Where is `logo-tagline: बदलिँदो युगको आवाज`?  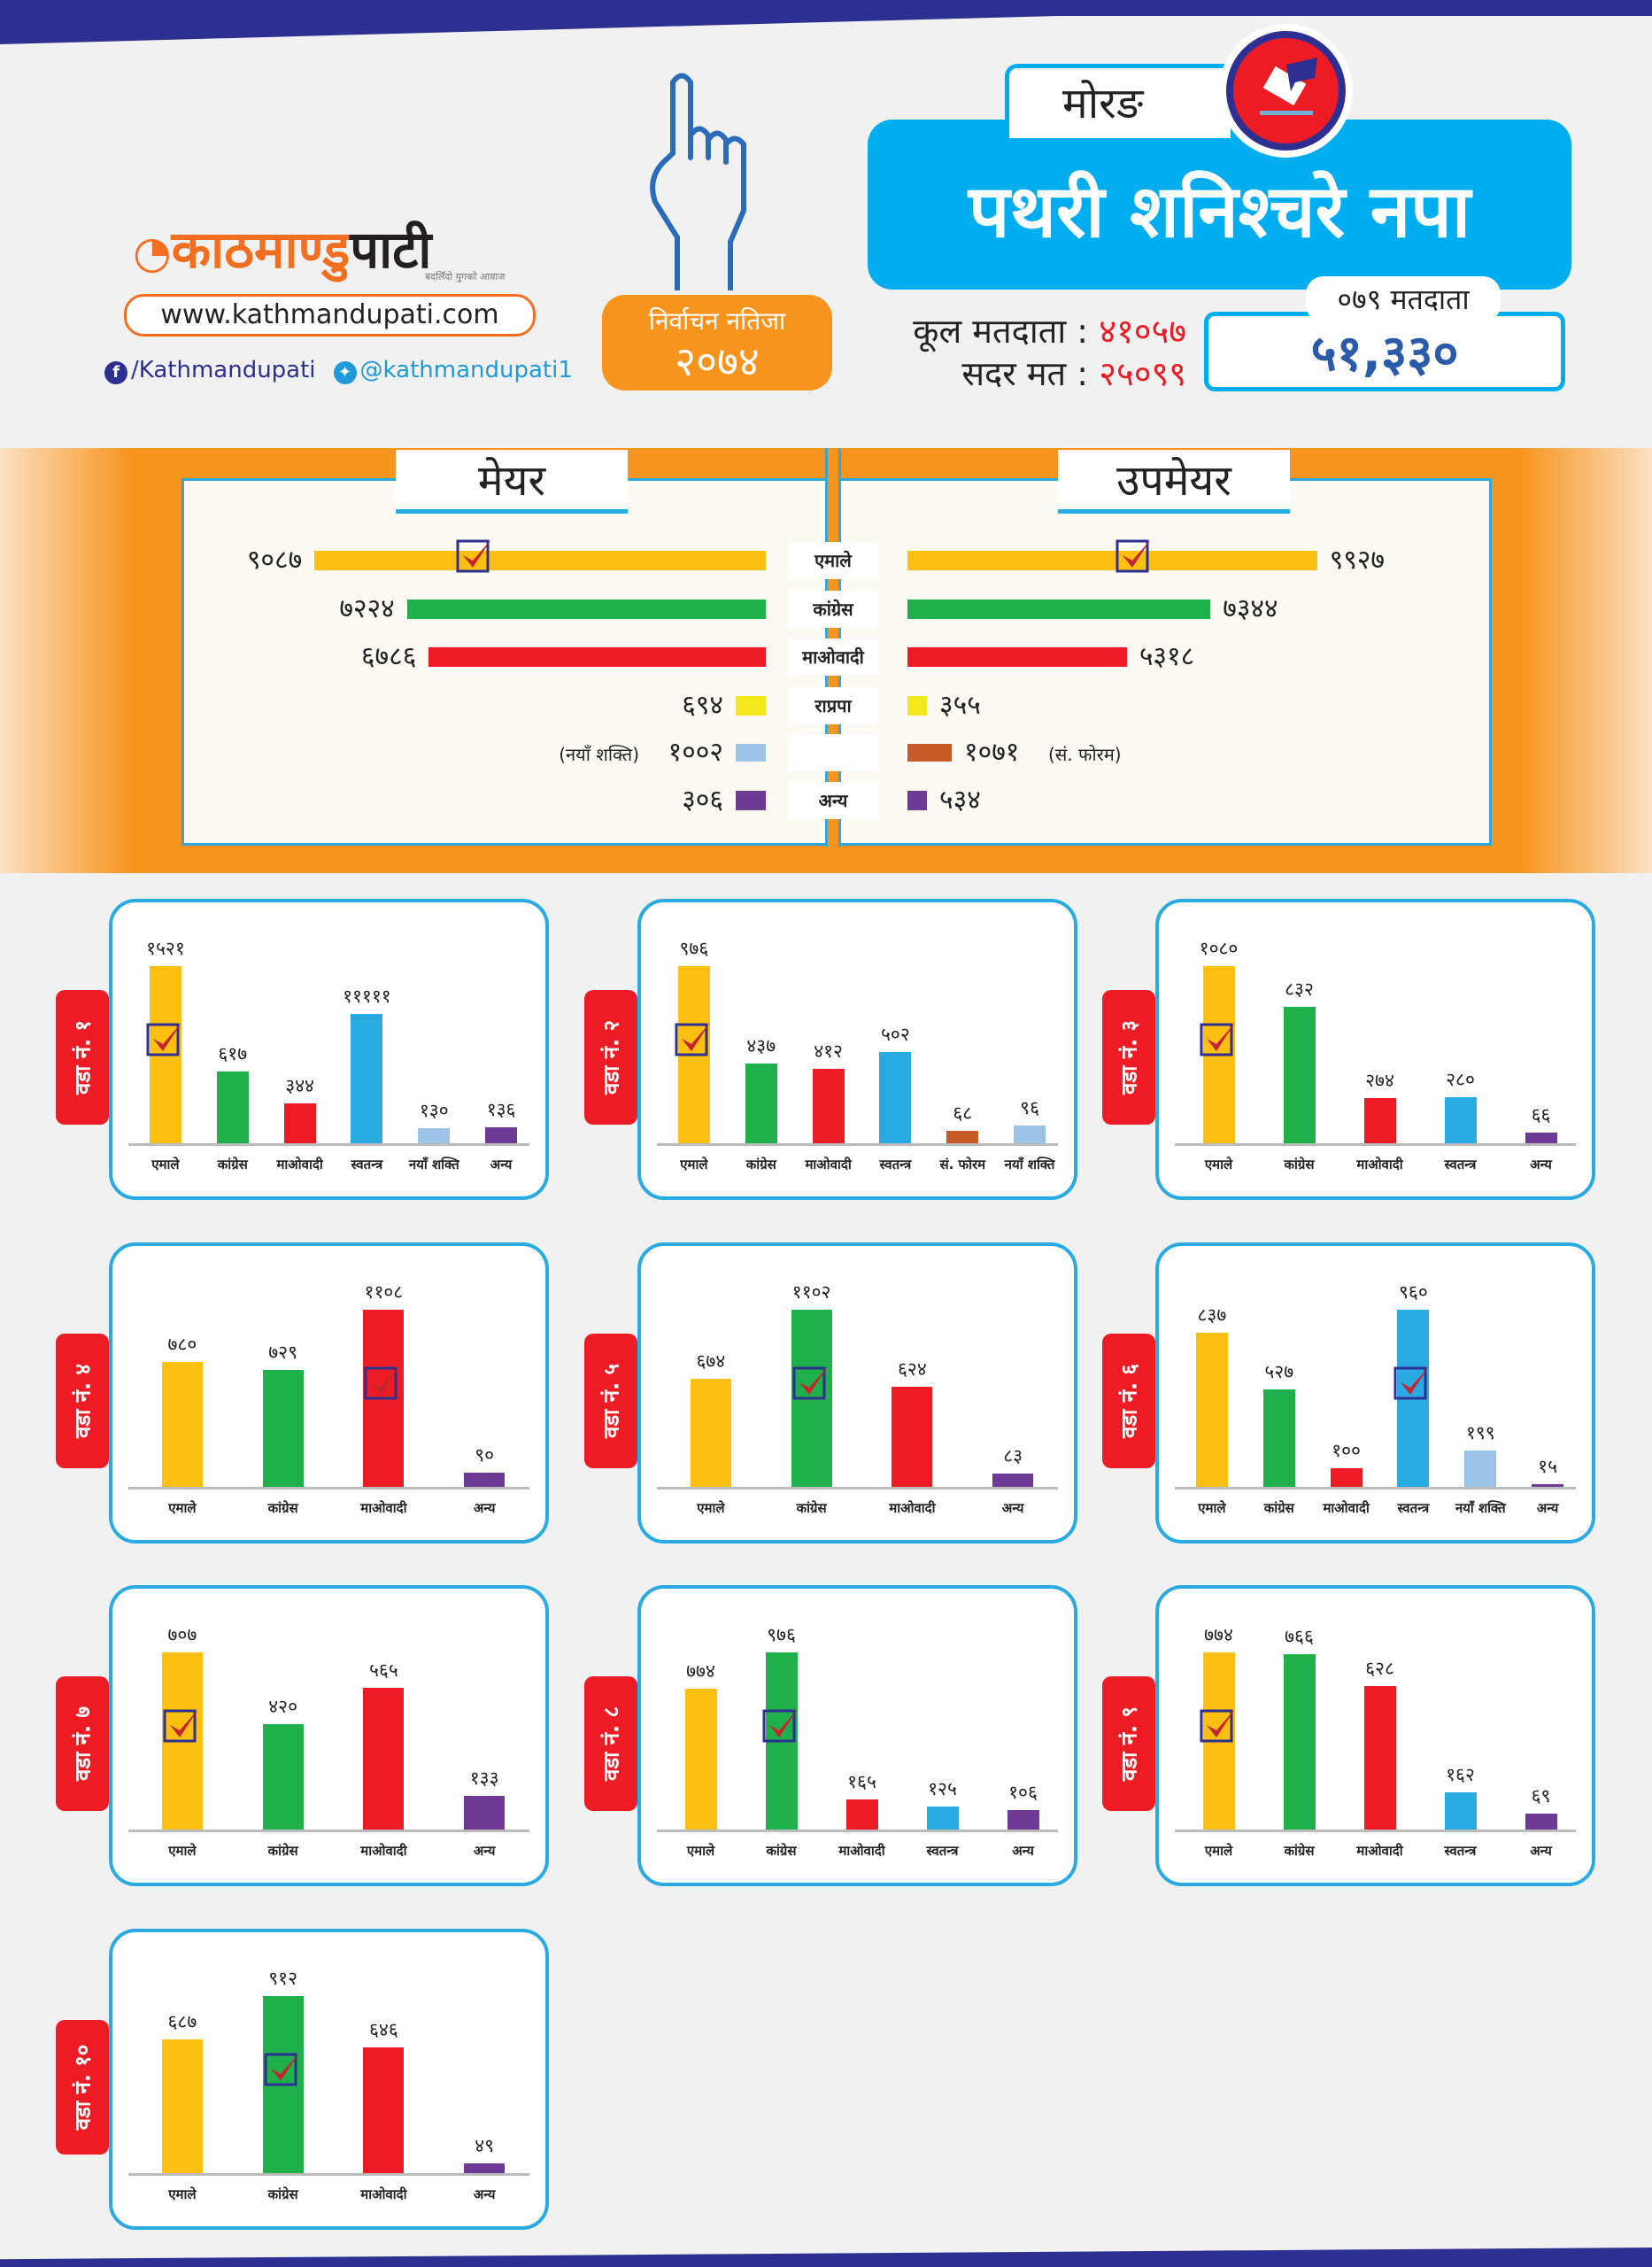
logo-tagline: बदलिँदो युगको आवाज is located at coordinates (465, 276).